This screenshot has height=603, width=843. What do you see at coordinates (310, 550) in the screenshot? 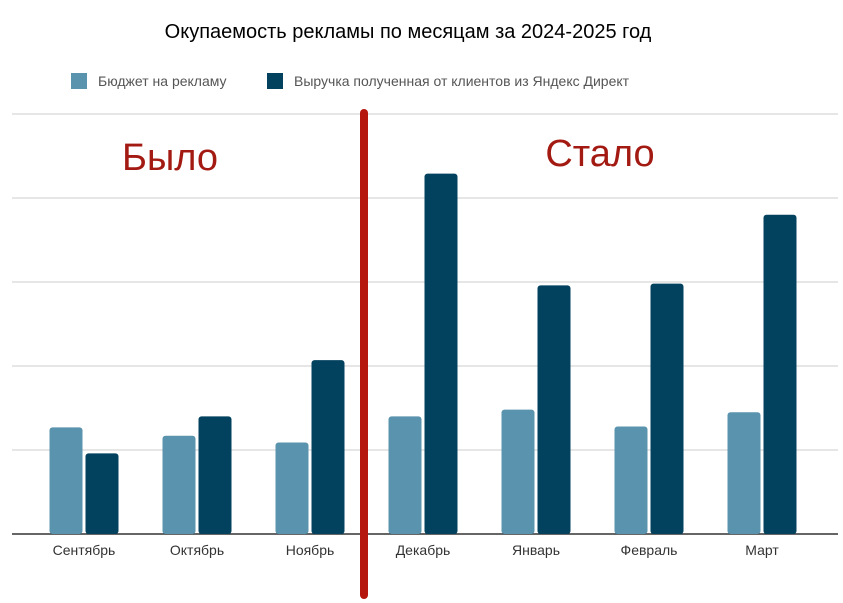
I see `x-tick-label: Ноябрь` at bounding box center [310, 550].